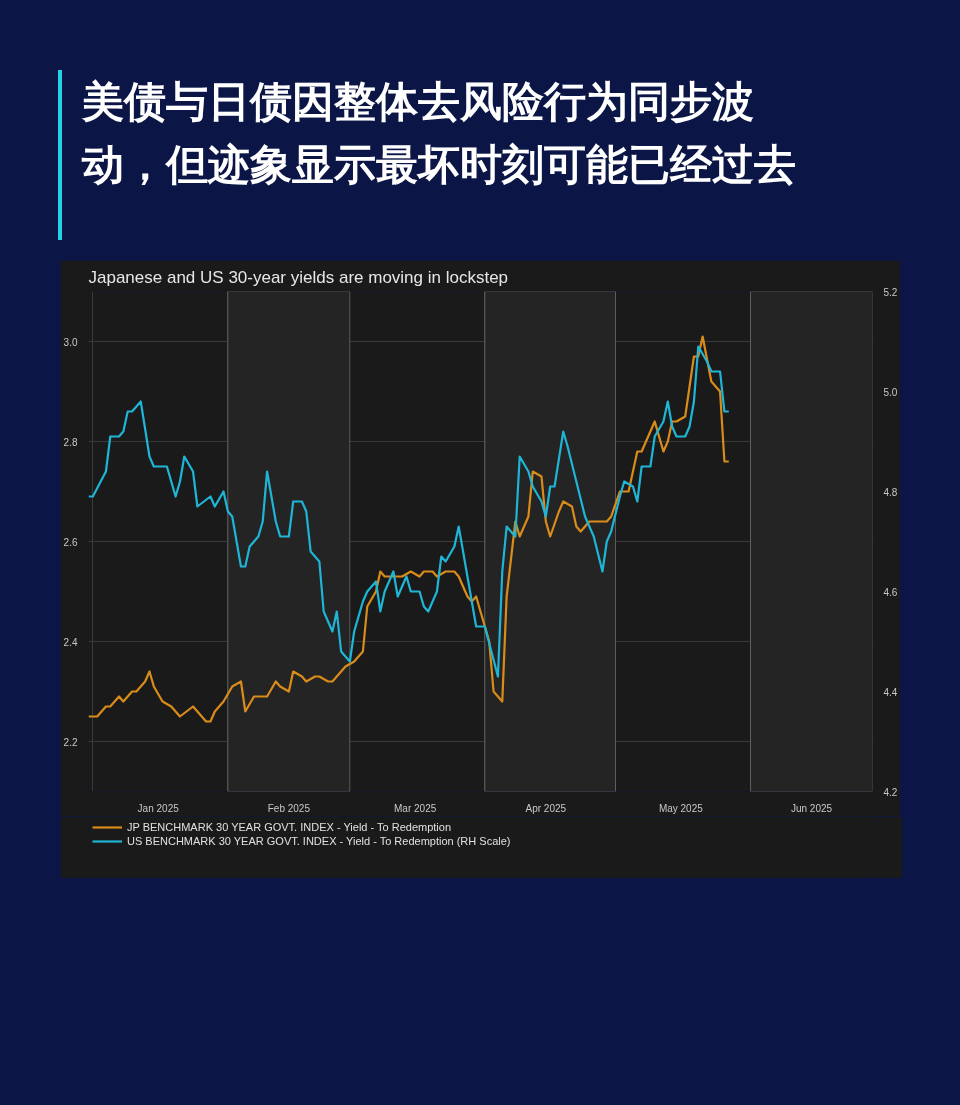 The height and width of the screenshot is (1105, 960). What do you see at coordinates (415, 808) in the screenshot?
I see `x-tick-label: Mar 2025` at bounding box center [415, 808].